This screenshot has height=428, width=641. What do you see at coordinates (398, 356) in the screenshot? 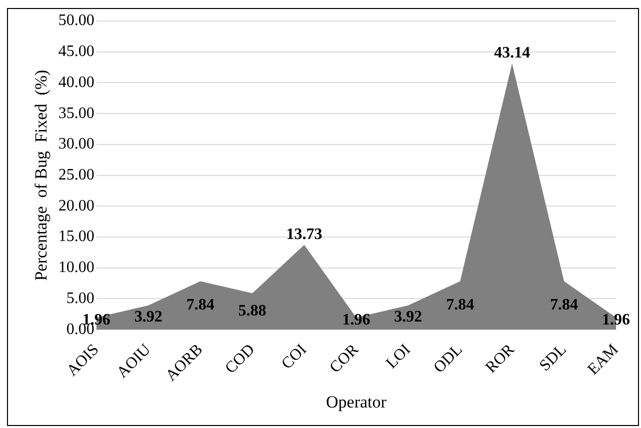
I see `x-tick-label: LOI` at bounding box center [398, 356].